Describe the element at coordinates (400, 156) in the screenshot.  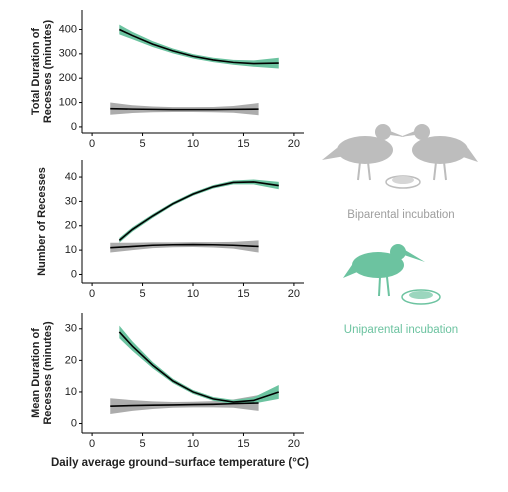
I see `biparental-icon` at that location.